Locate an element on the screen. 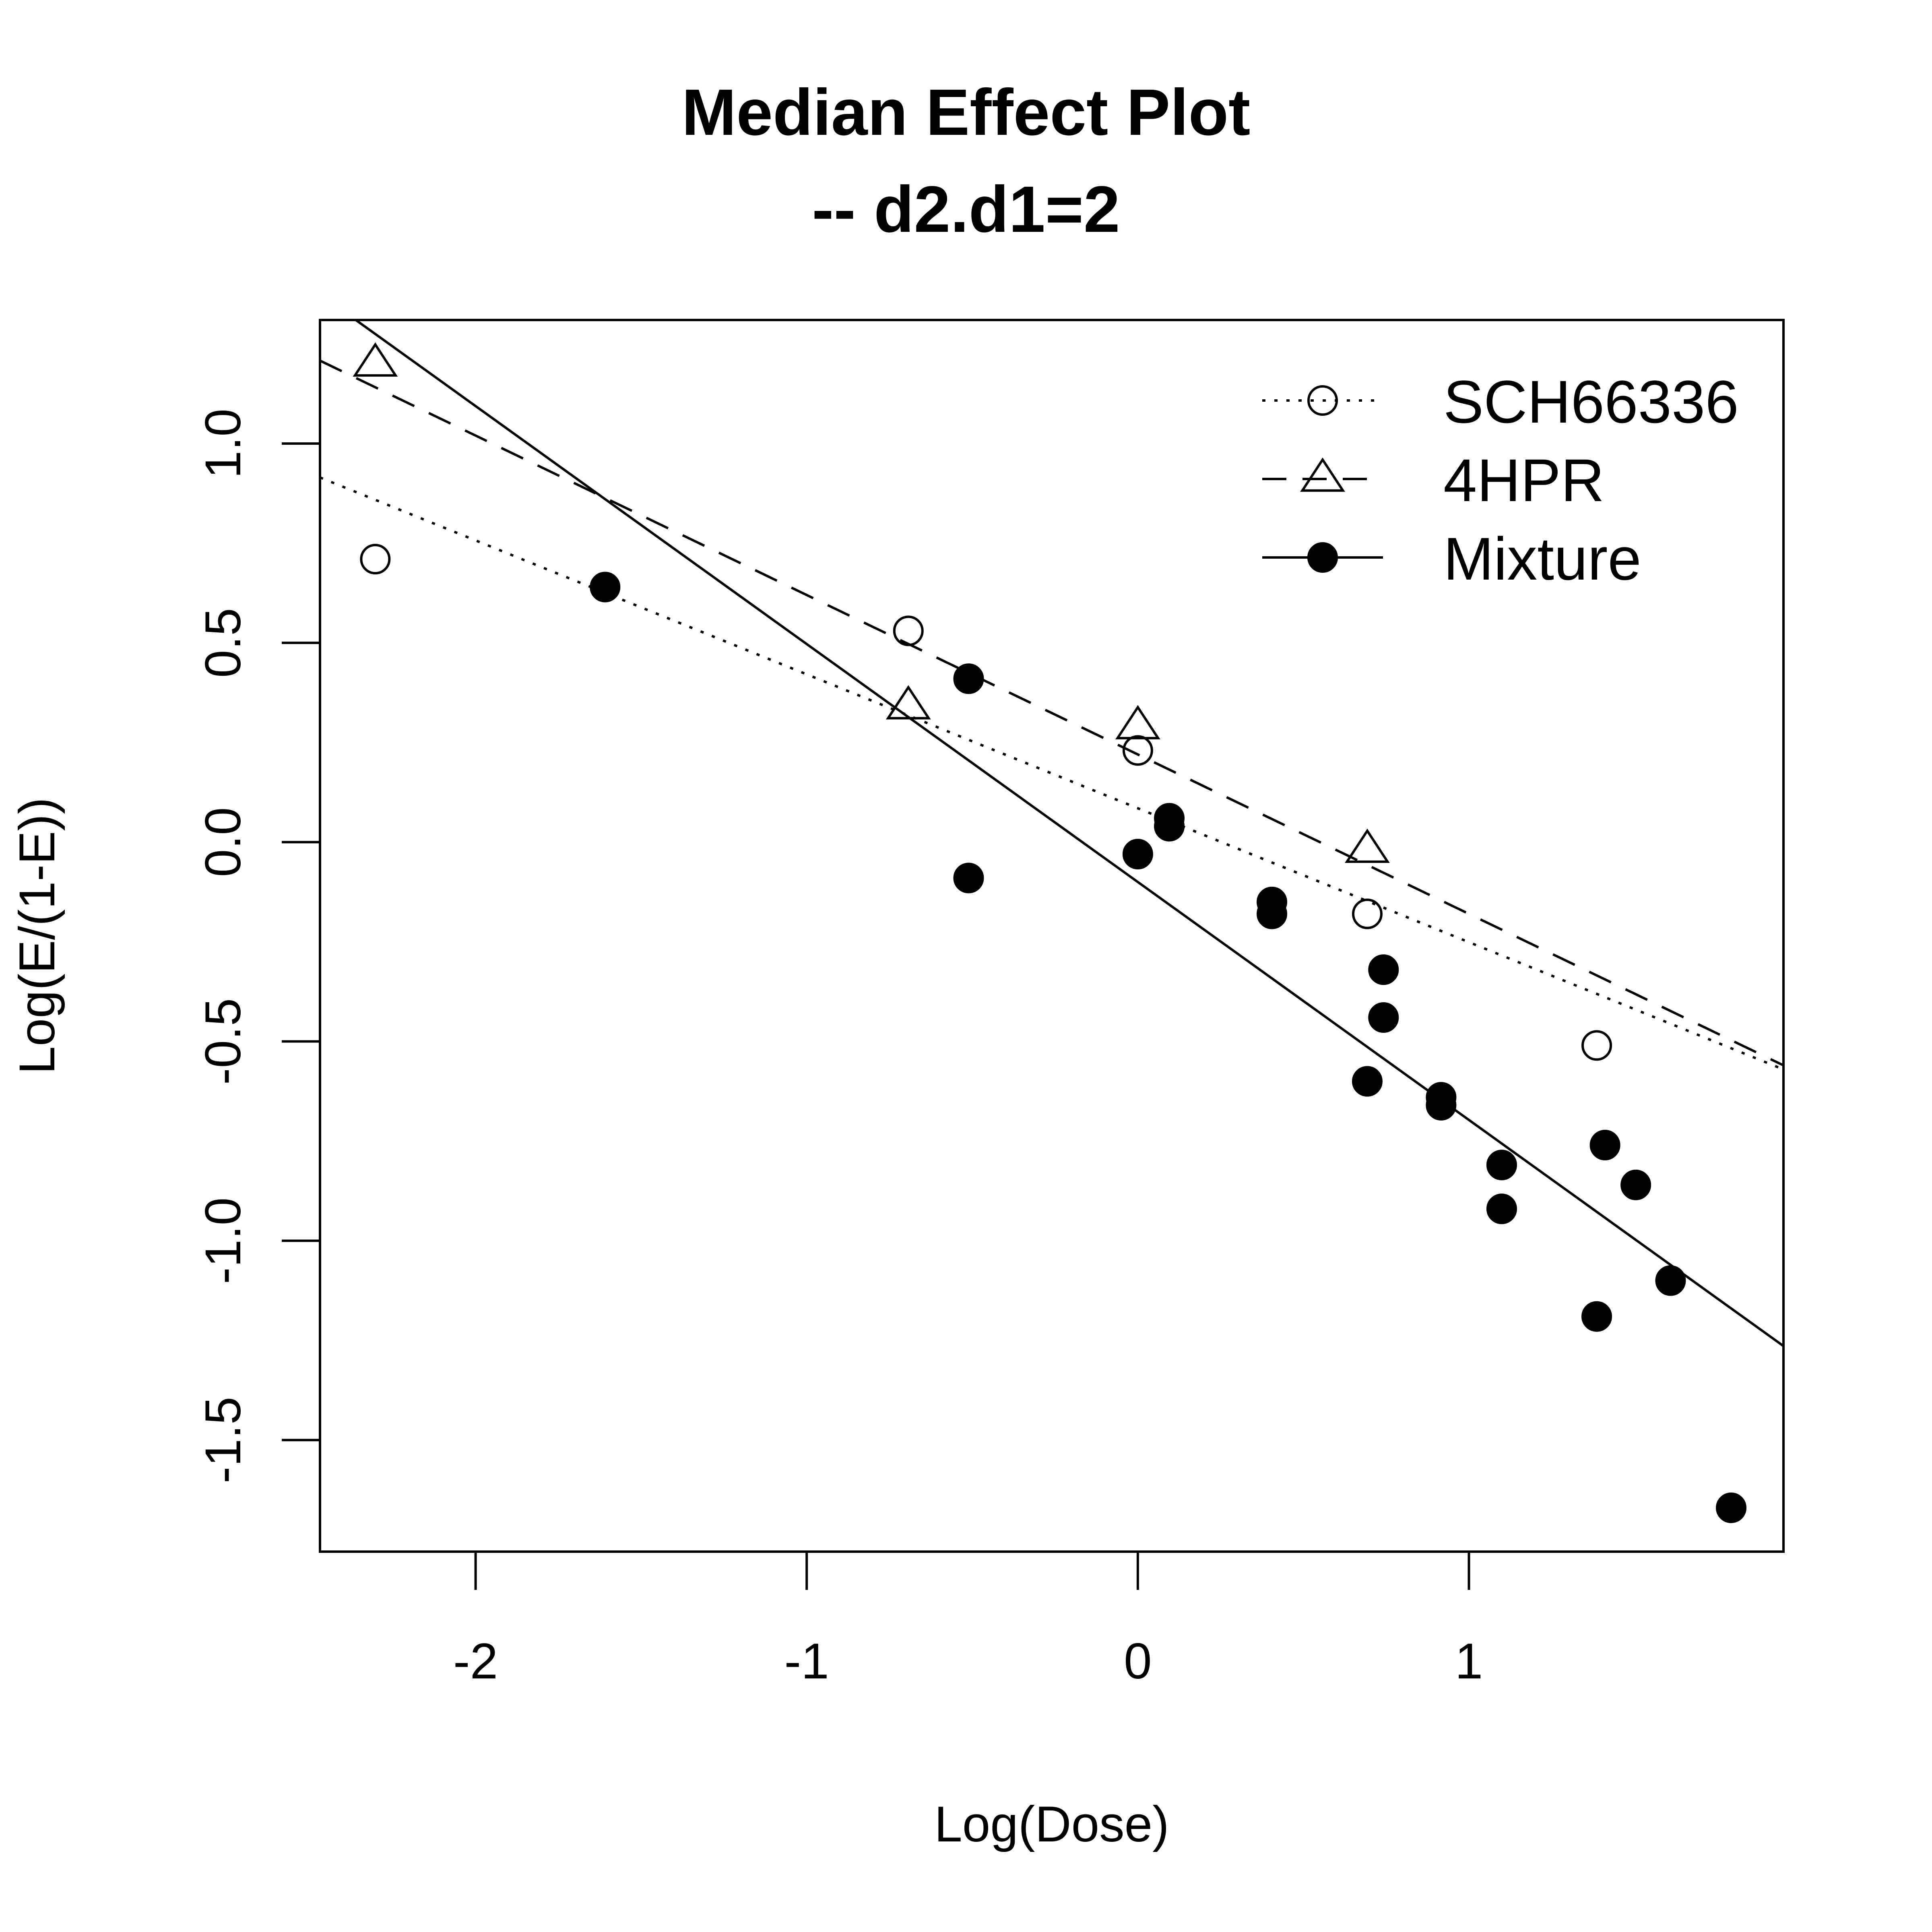  y-tick-label: -1.5 is located at coordinates (223, 1440).